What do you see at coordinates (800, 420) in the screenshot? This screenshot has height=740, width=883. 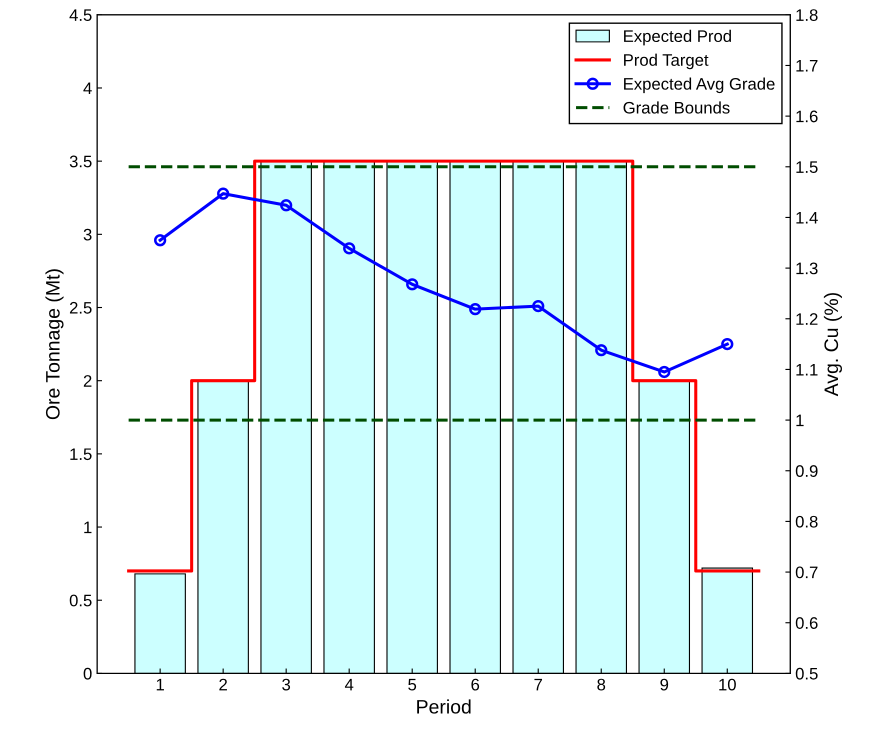 I see `y2-tick-label: 1` at bounding box center [800, 420].